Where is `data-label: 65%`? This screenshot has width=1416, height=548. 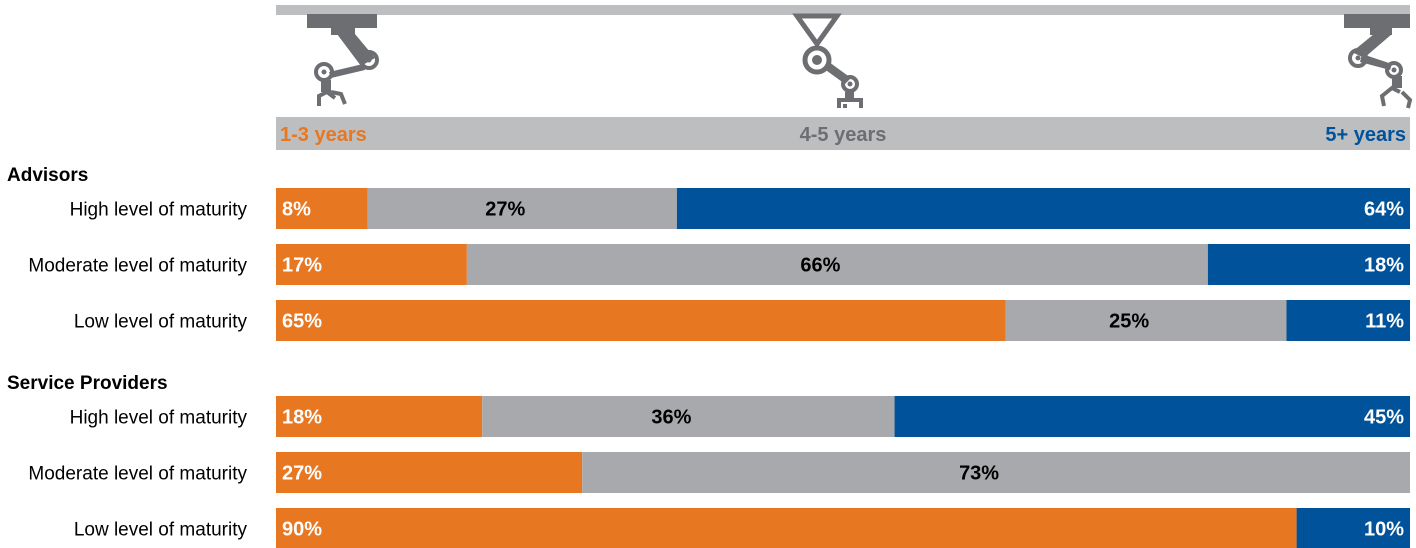
data-label: 65% is located at coordinates (302, 322).